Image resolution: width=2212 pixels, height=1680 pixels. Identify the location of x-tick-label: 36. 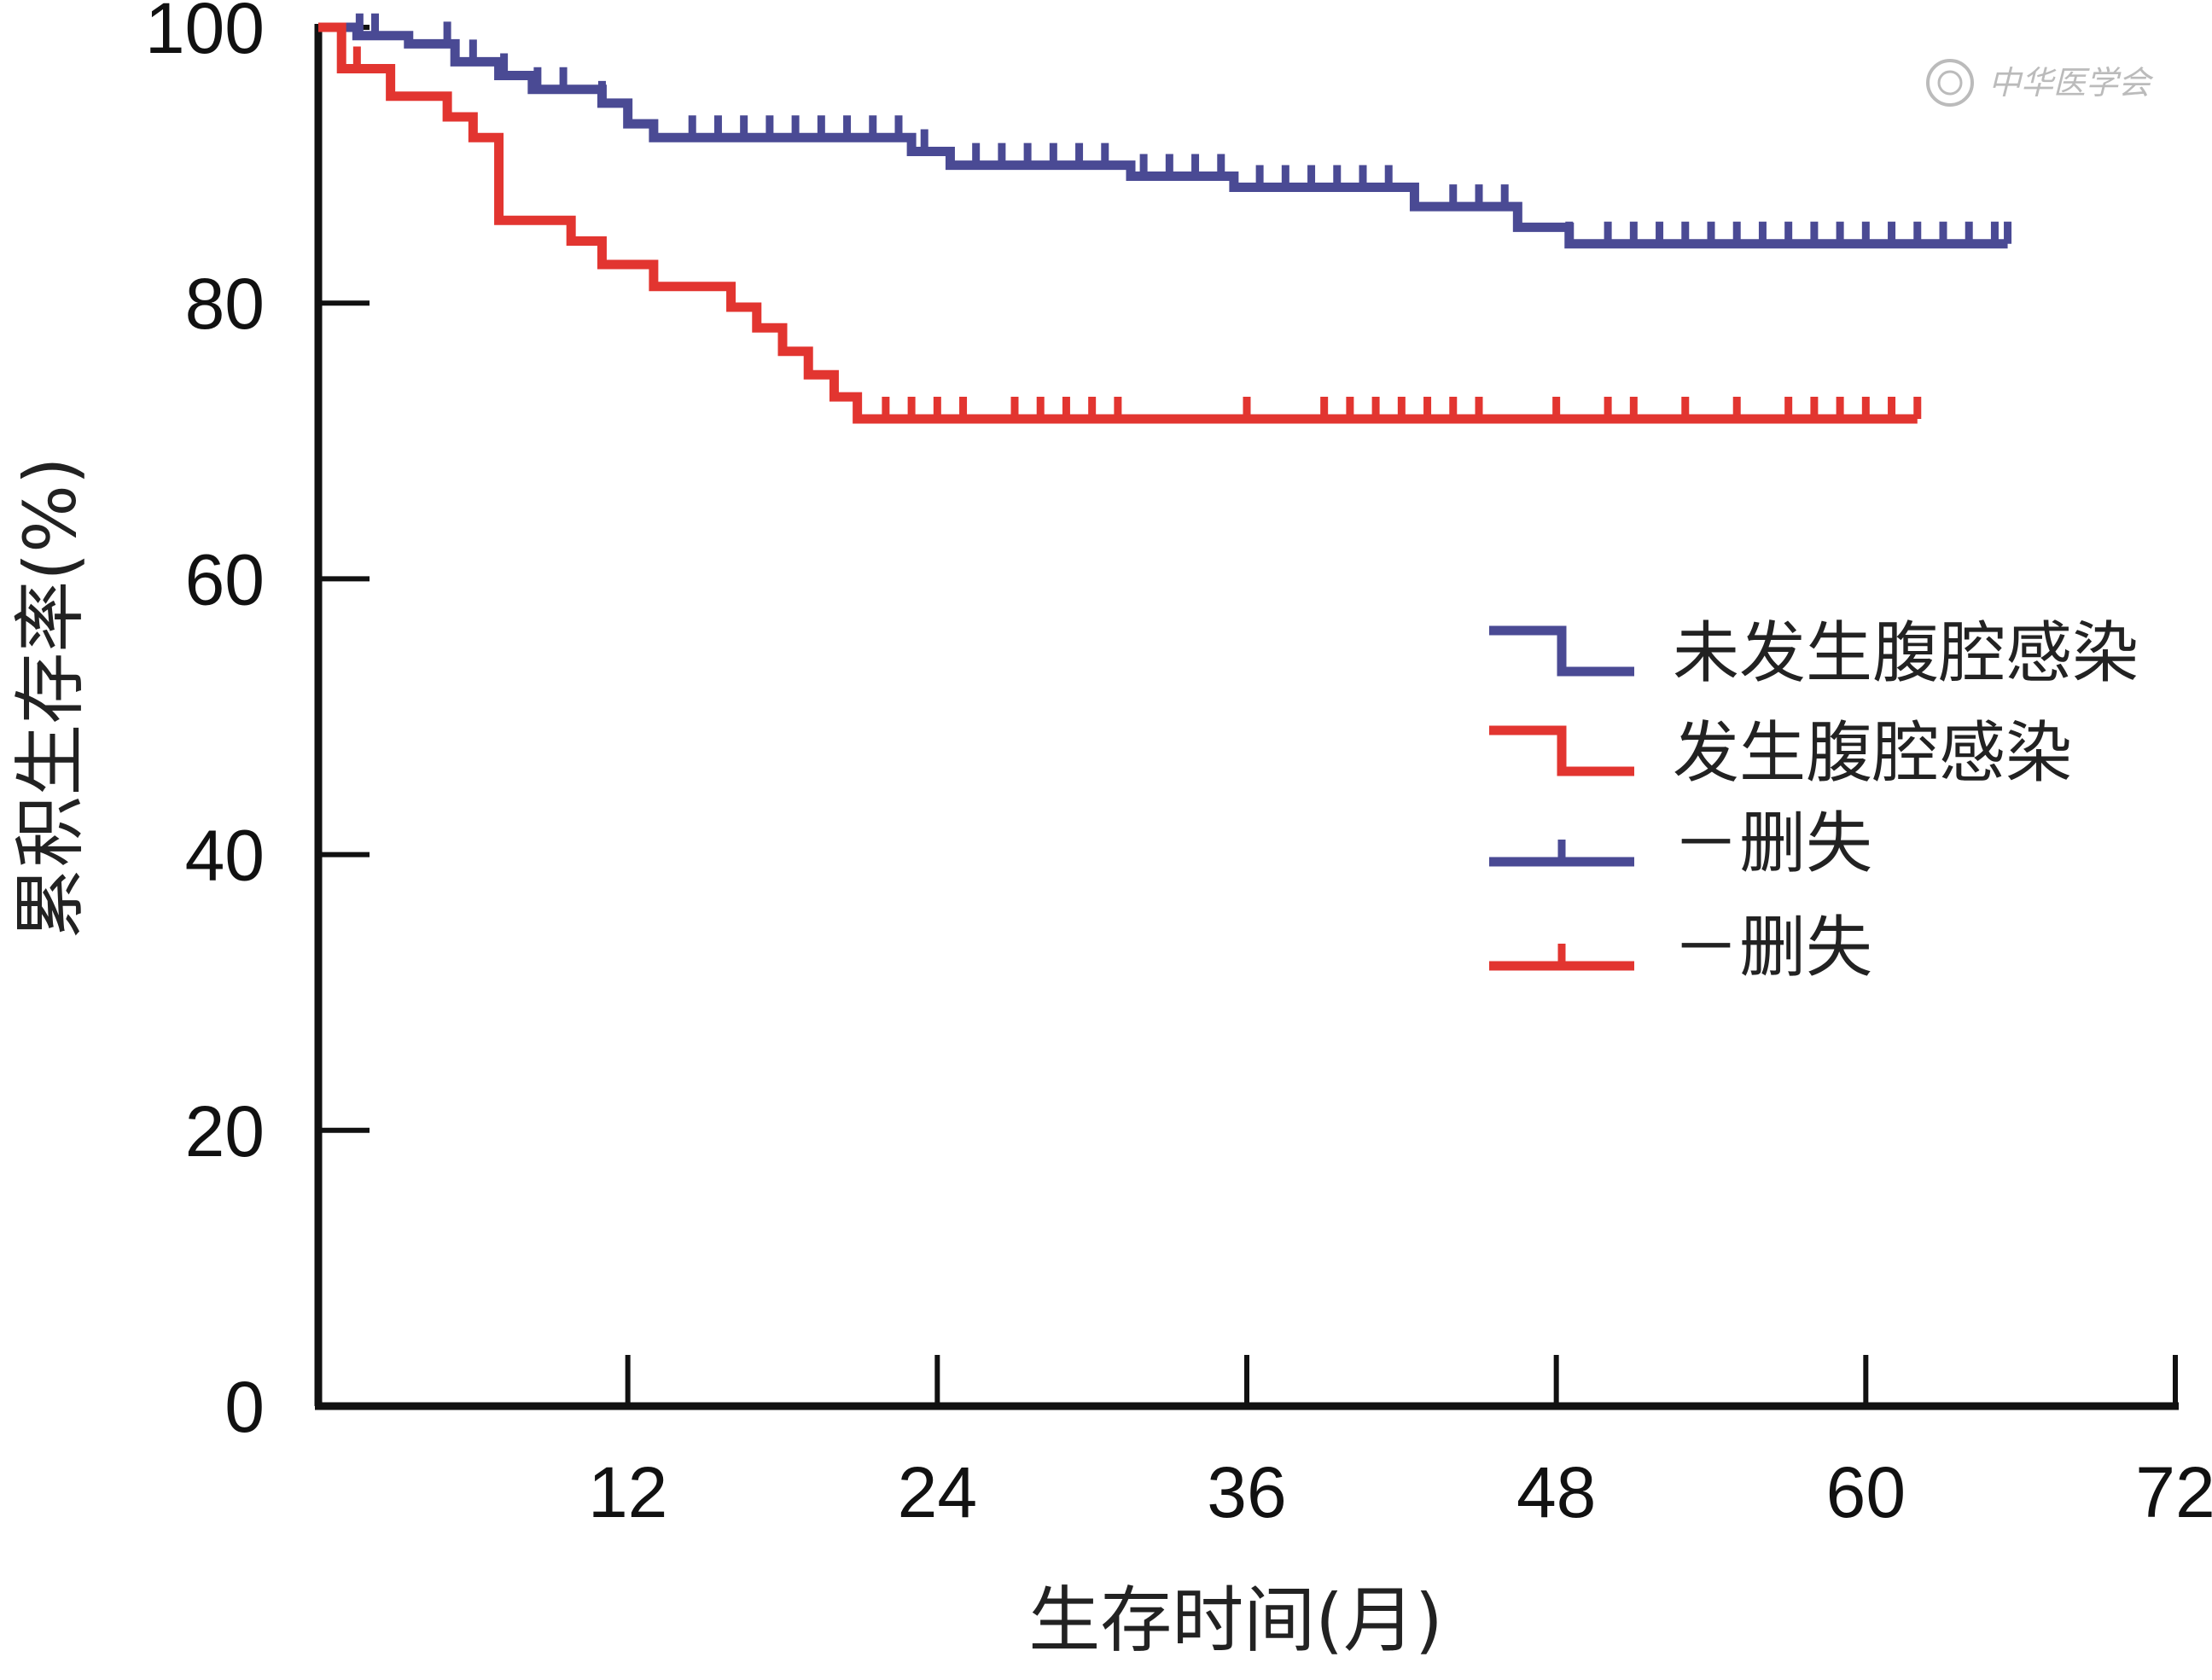
(1246, 1492).